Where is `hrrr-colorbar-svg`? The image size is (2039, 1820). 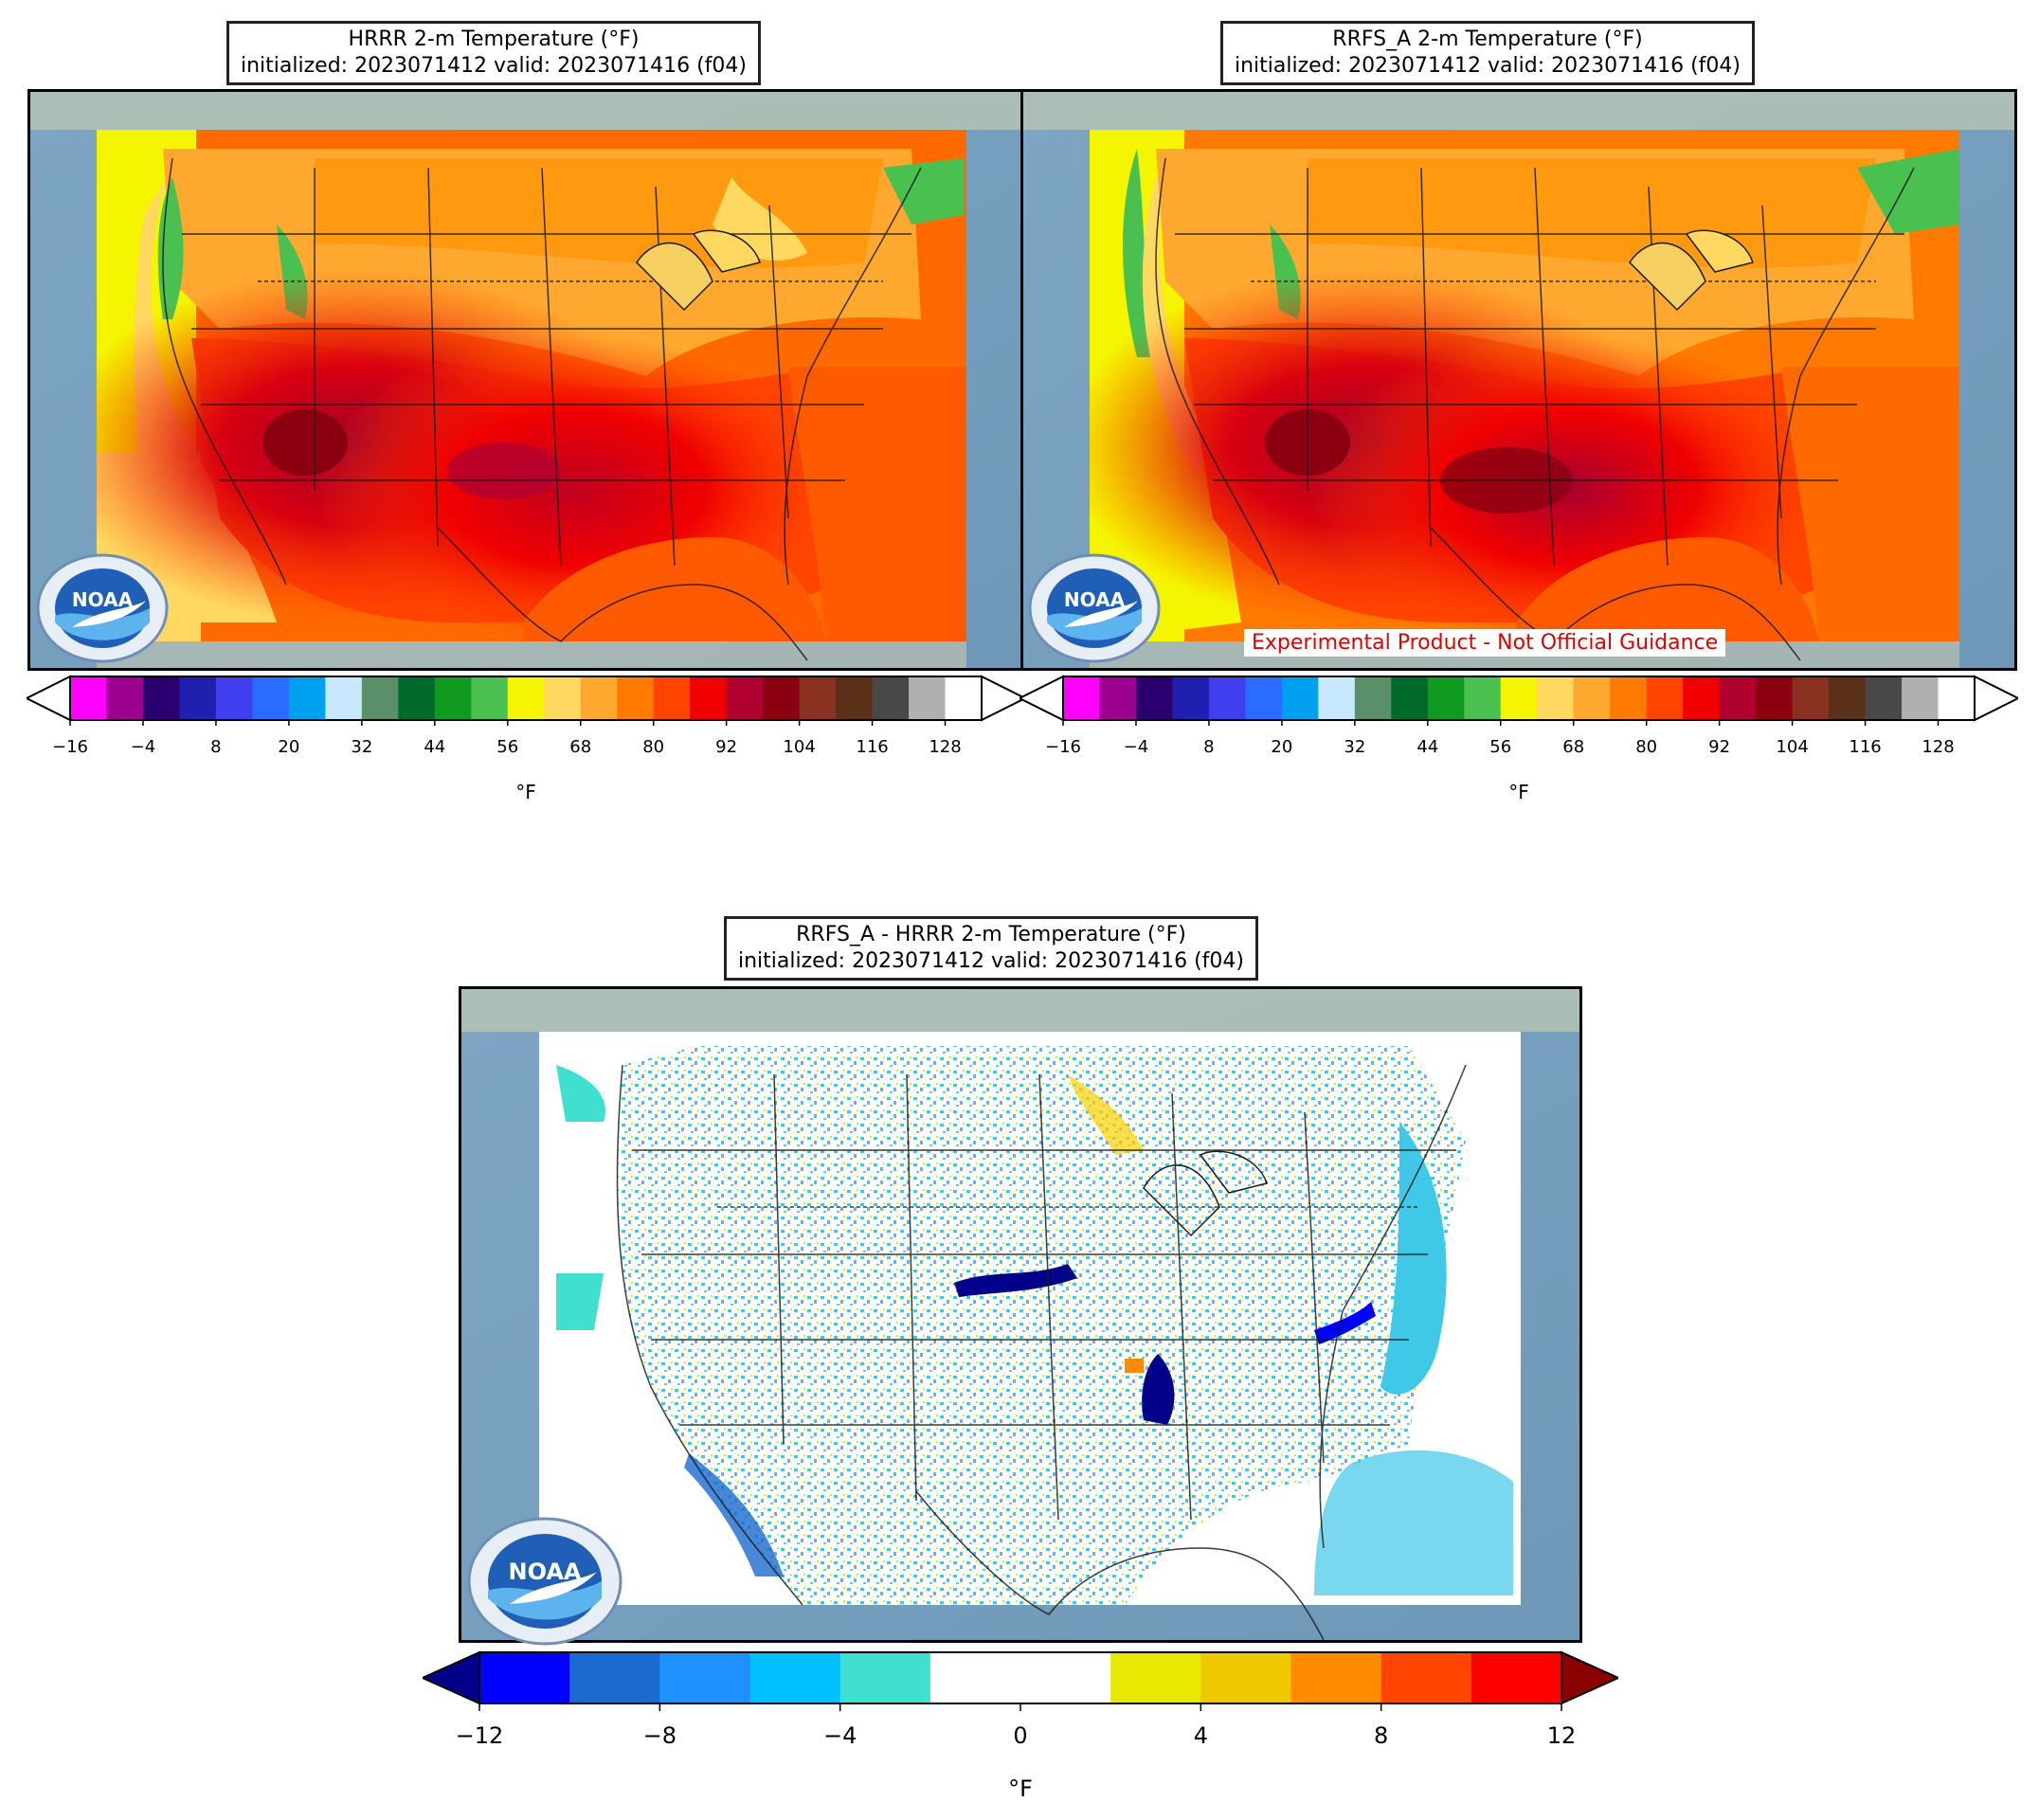
hrrr-colorbar-svg is located at coordinates (526, 700).